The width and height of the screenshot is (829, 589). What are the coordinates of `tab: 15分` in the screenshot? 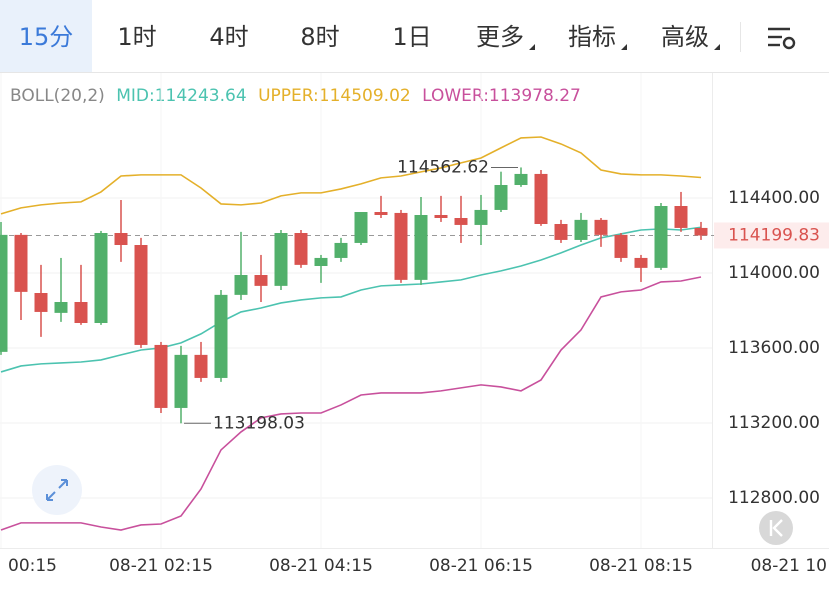 It's located at (46, 37).